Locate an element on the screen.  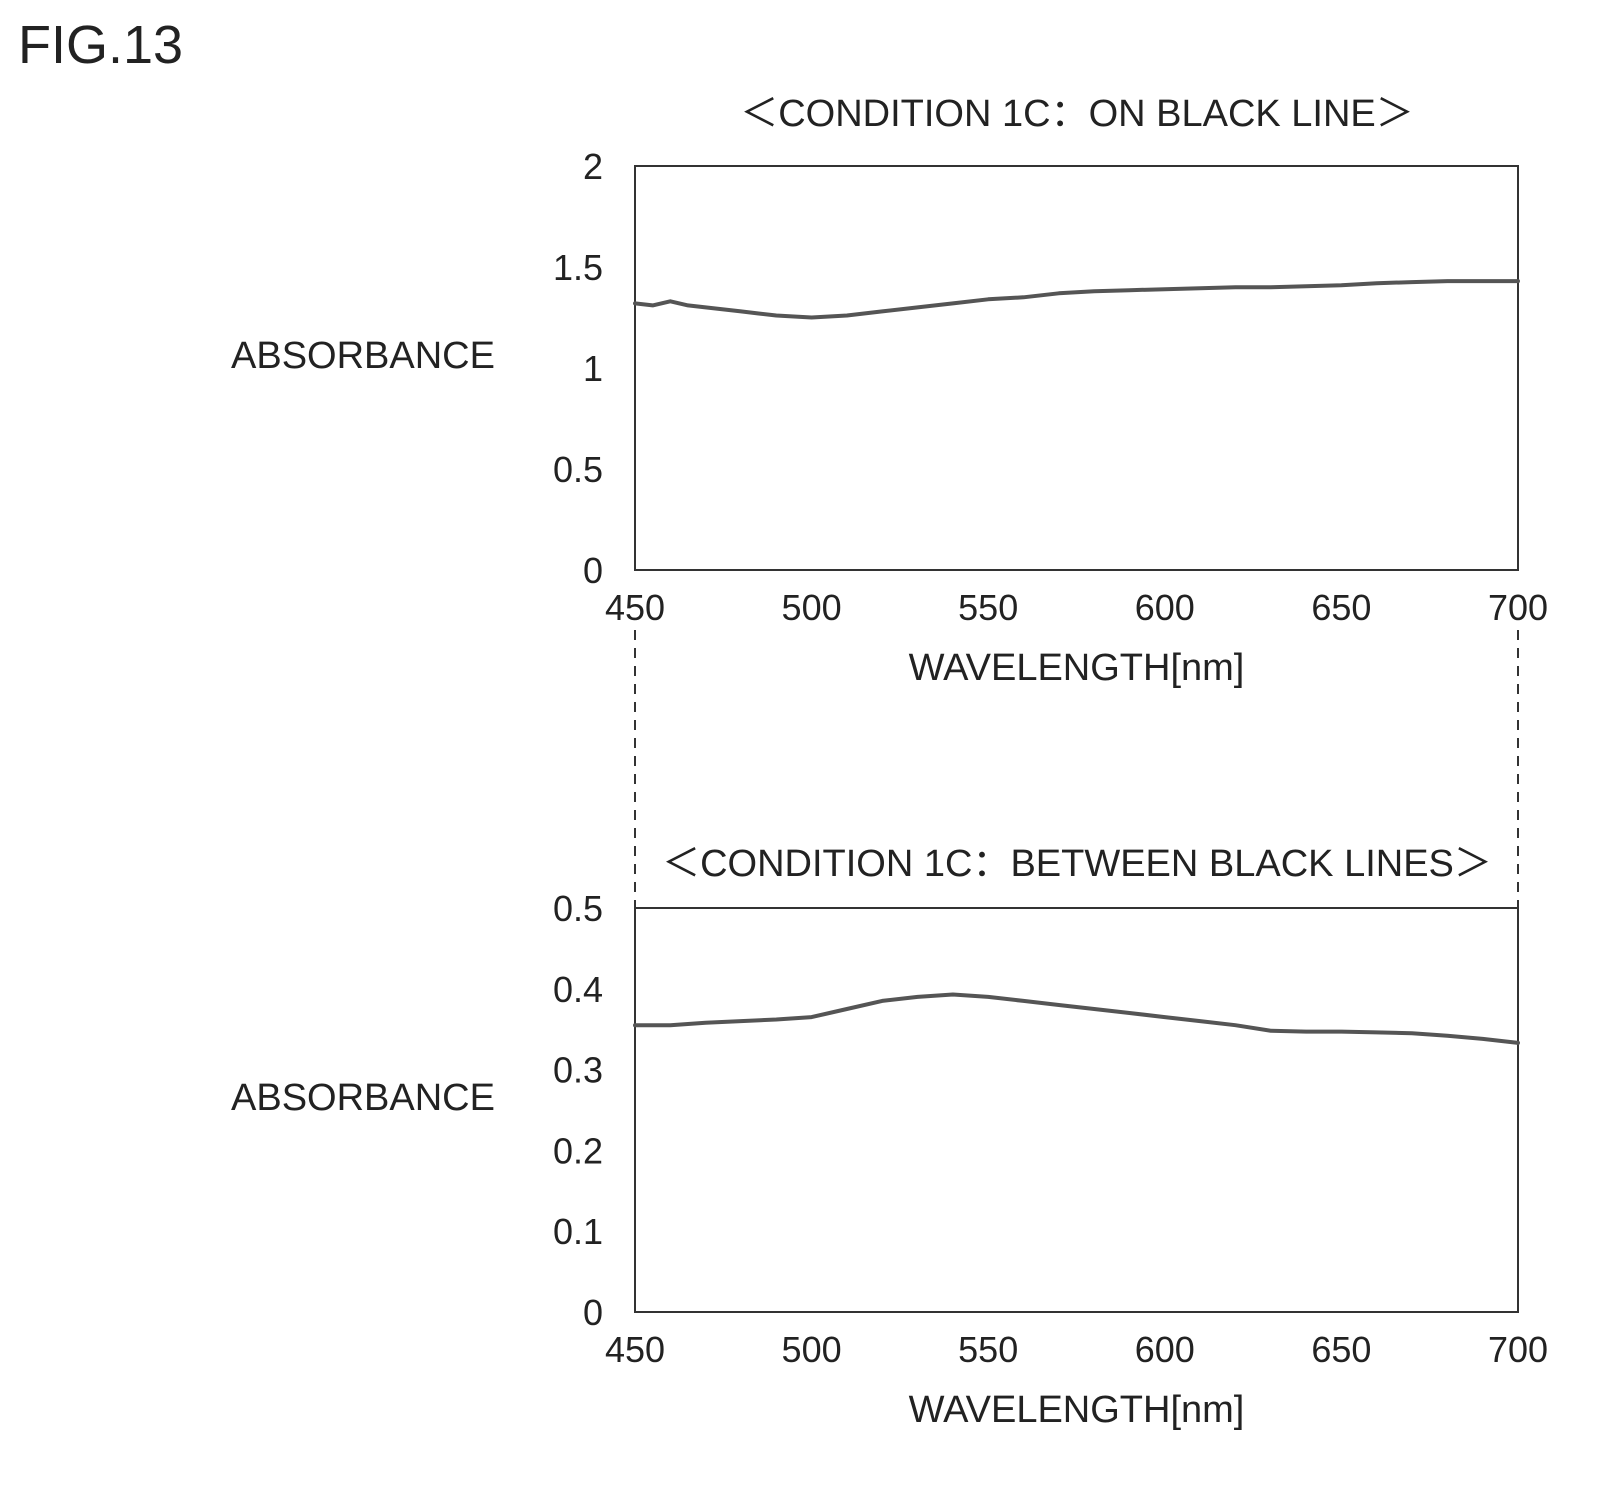
figure-label: FIG.13 is located at coordinates (101, 45).